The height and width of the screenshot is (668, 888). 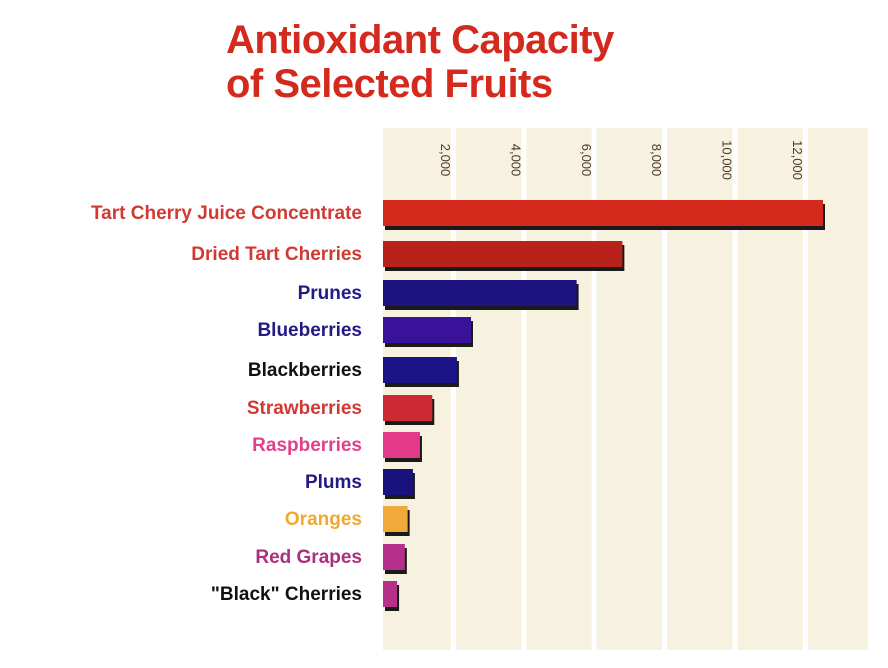 What do you see at coordinates (276, 254) in the screenshot?
I see `category-label: Dried Tart Cherries` at bounding box center [276, 254].